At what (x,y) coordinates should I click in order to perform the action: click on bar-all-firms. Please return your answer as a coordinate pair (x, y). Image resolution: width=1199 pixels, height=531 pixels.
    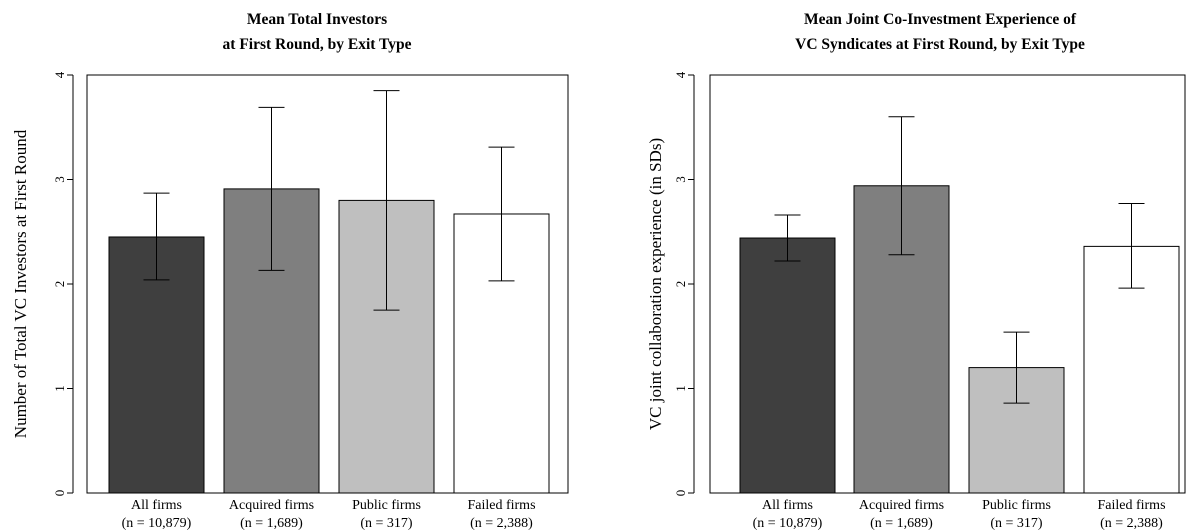
    Looking at the image, I should click on (787, 365).